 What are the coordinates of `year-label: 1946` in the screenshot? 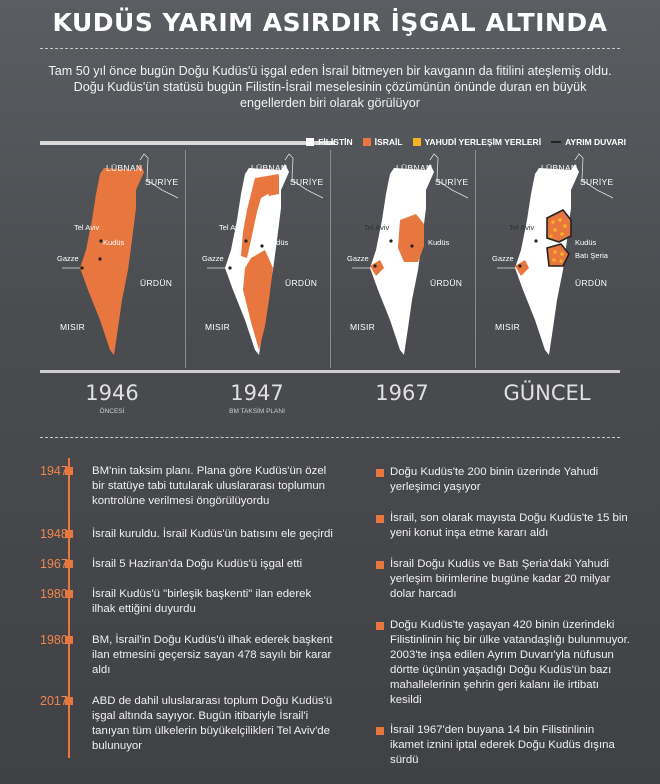 It's located at (112, 393).